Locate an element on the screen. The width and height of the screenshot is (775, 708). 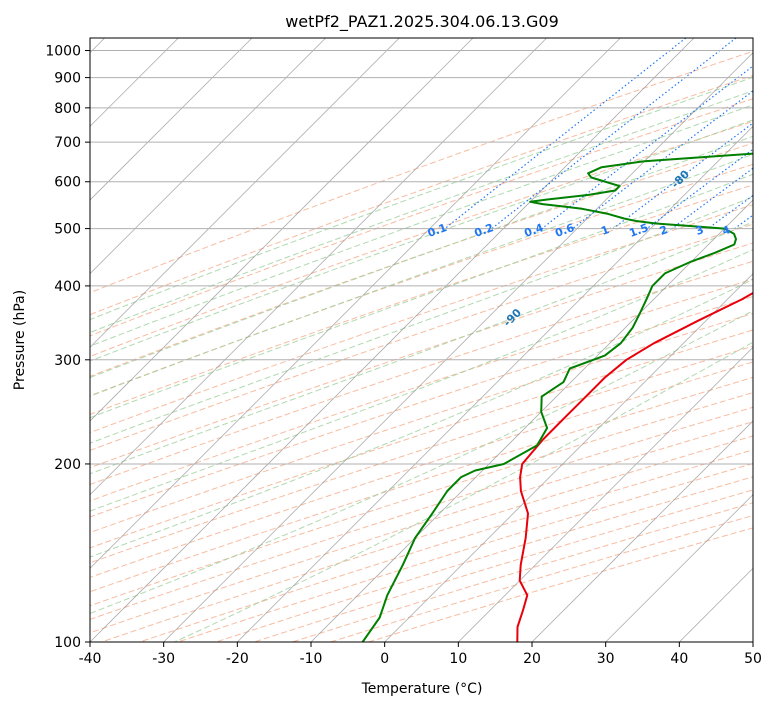
x-tick-label: 20 is located at coordinates (532, 659).